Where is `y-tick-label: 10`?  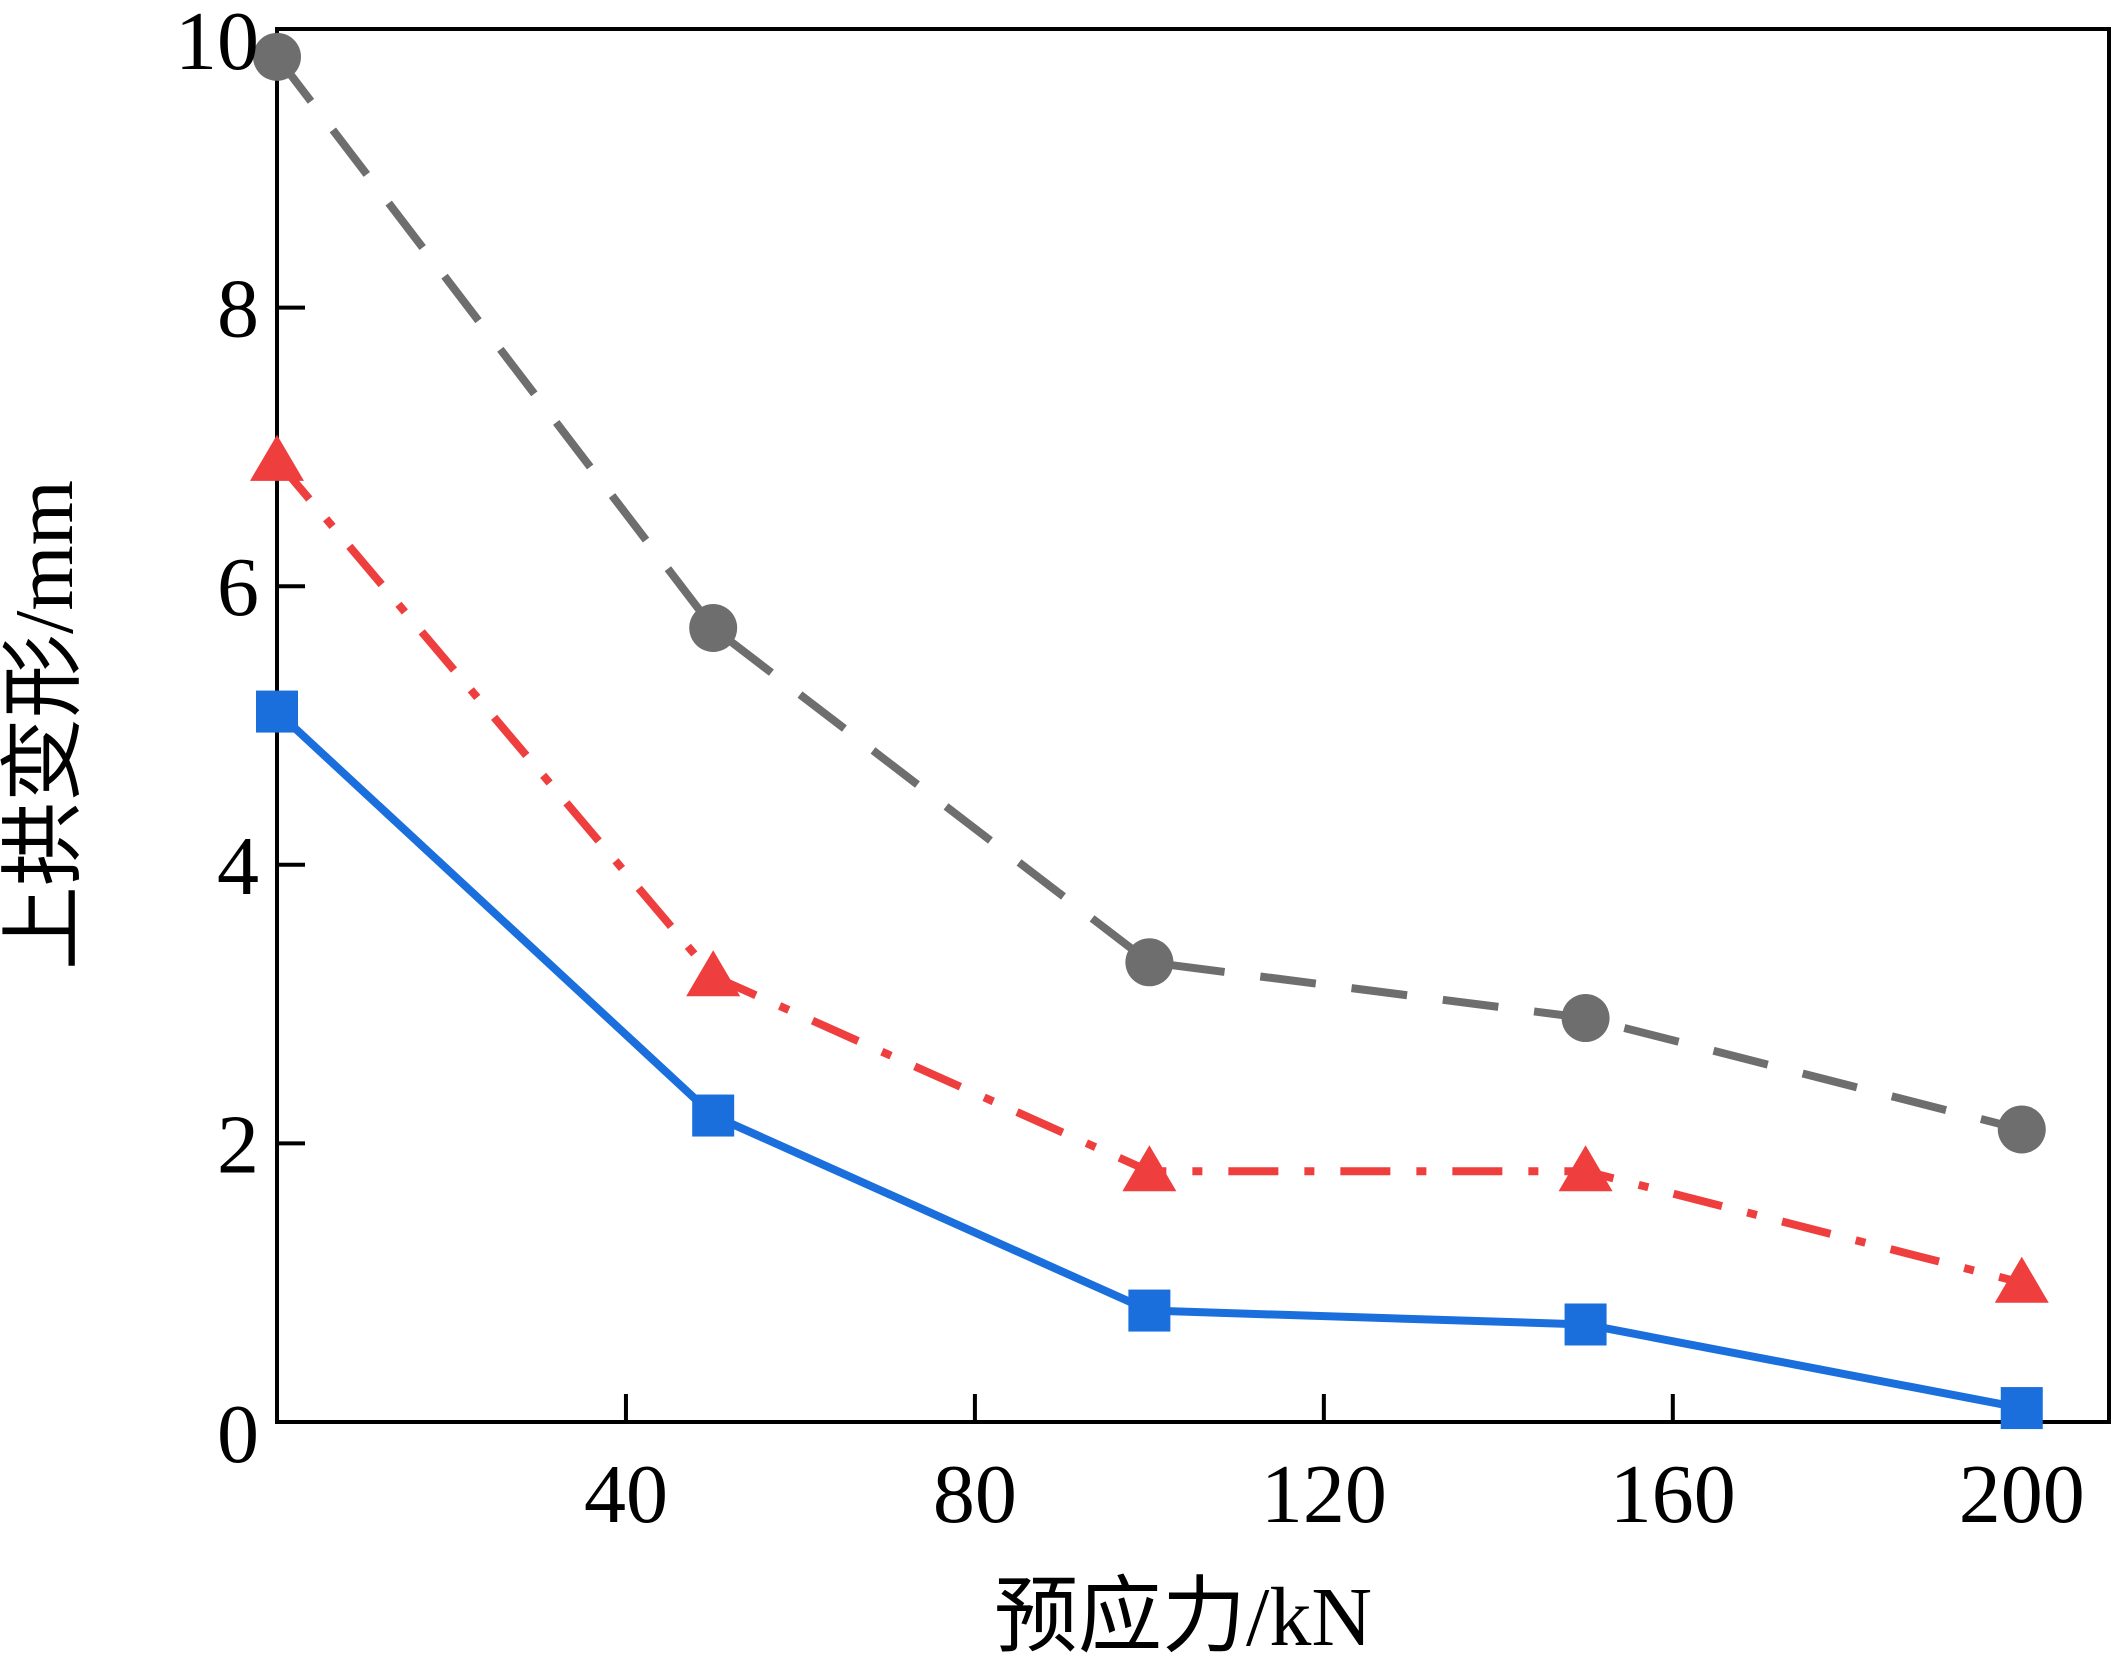
y-tick-label: 10 is located at coordinates (217, 44).